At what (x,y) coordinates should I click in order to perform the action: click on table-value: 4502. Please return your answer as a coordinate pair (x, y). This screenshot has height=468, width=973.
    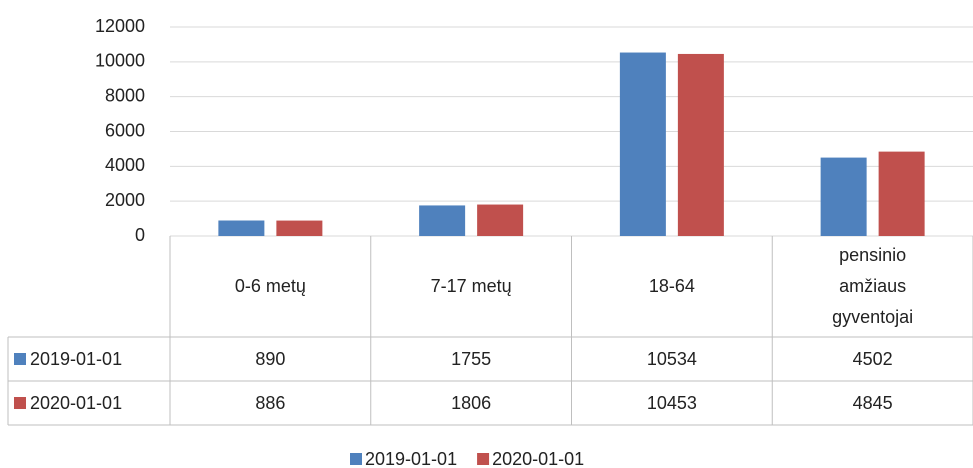
    Looking at the image, I should click on (873, 359).